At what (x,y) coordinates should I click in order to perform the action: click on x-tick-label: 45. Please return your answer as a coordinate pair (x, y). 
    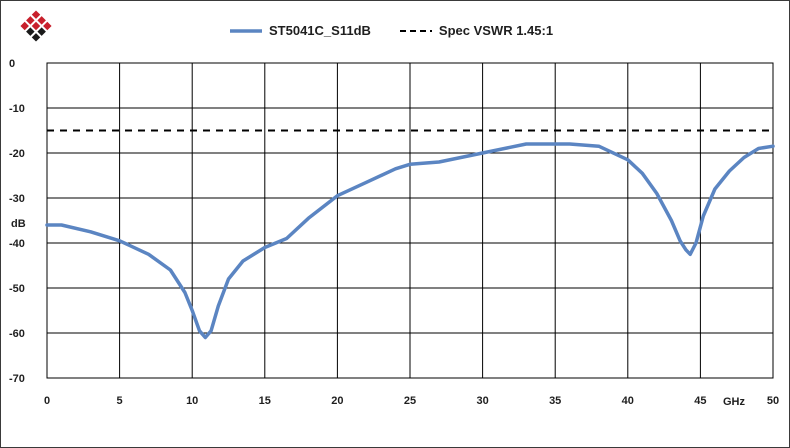
    Looking at the image, I should click on (700, 401).